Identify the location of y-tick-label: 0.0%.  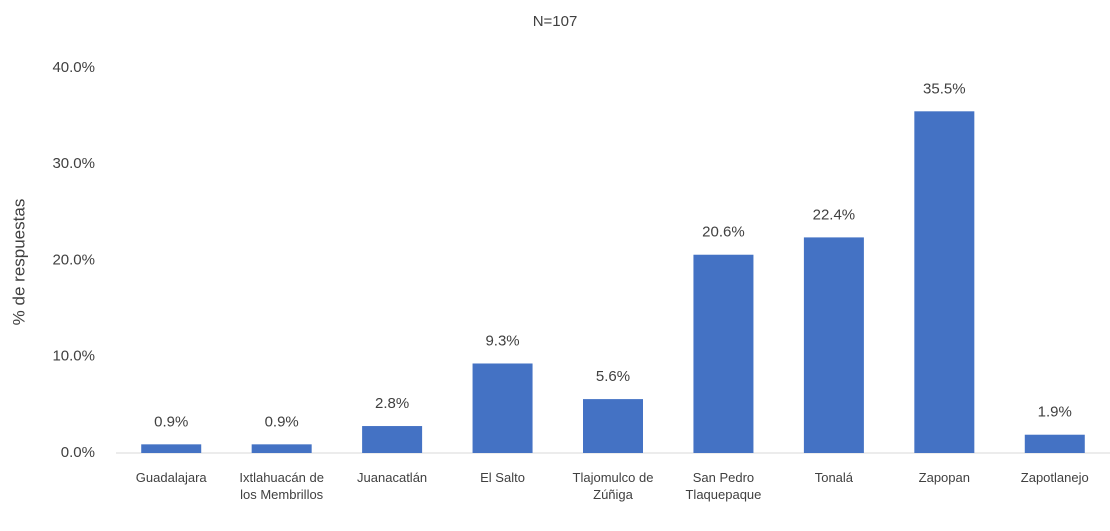
(78, 452).